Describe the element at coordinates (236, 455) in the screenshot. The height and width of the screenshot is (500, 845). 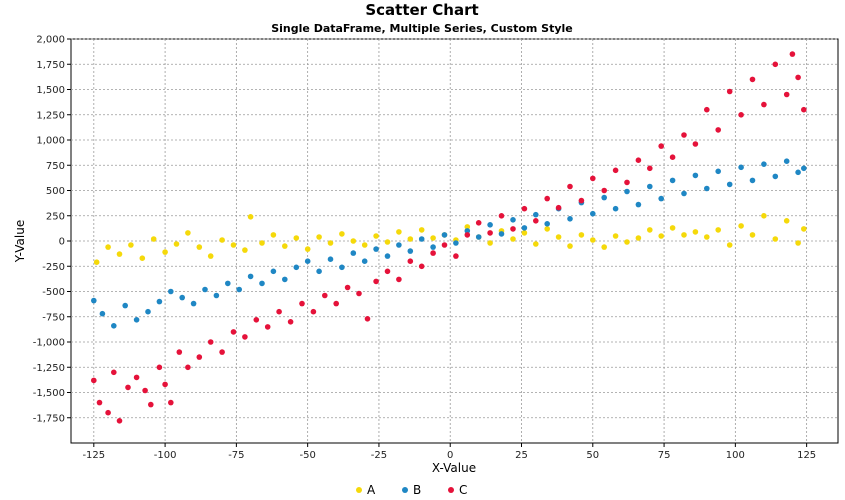
I see `x-tick-label: -75` at that location.